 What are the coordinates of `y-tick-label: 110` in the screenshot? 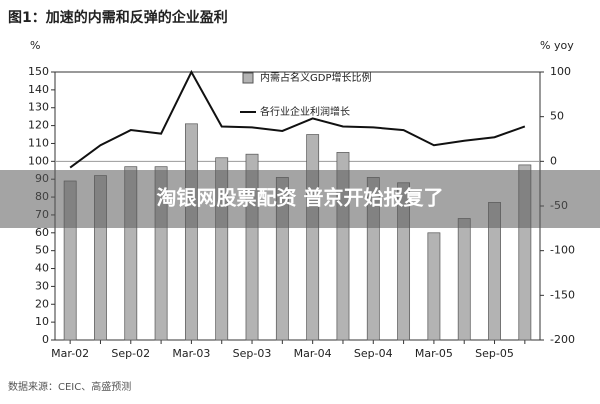 It's located at (38, 142).